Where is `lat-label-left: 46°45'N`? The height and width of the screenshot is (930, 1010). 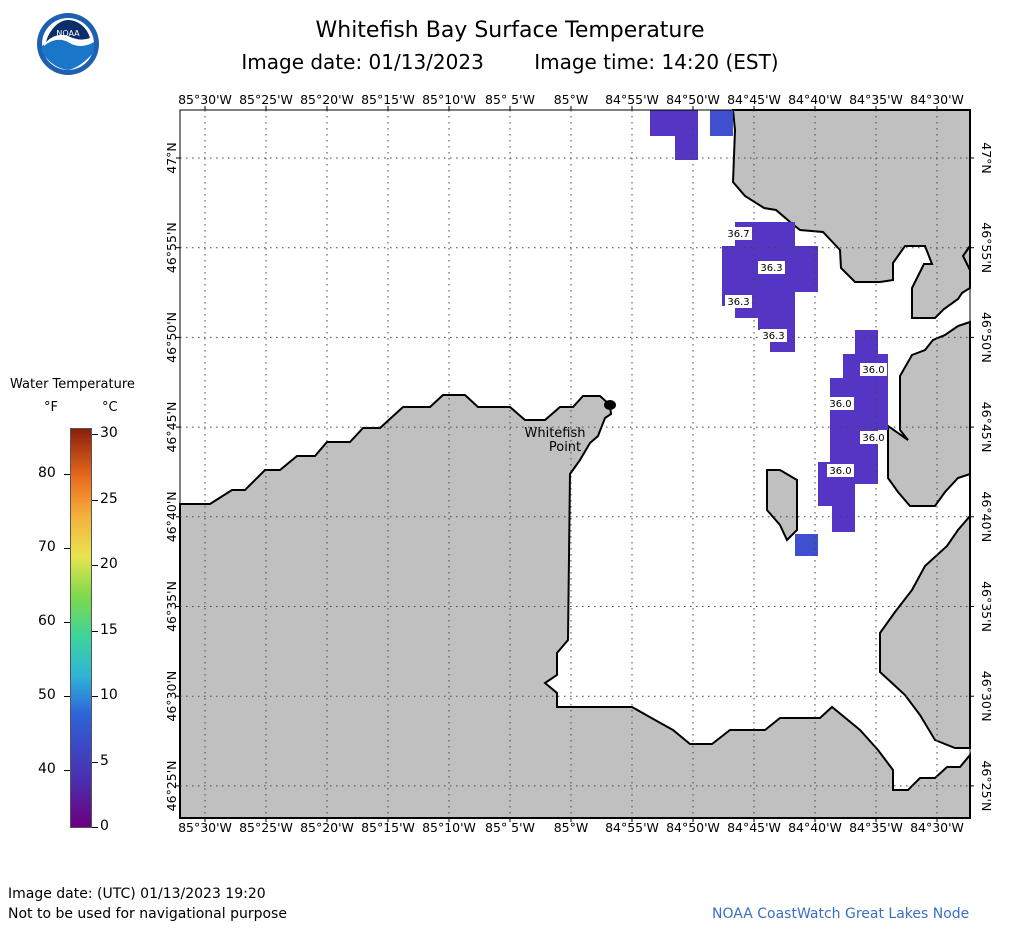
lat-label-left: 46°45'N is located at coordinates (171, 427).